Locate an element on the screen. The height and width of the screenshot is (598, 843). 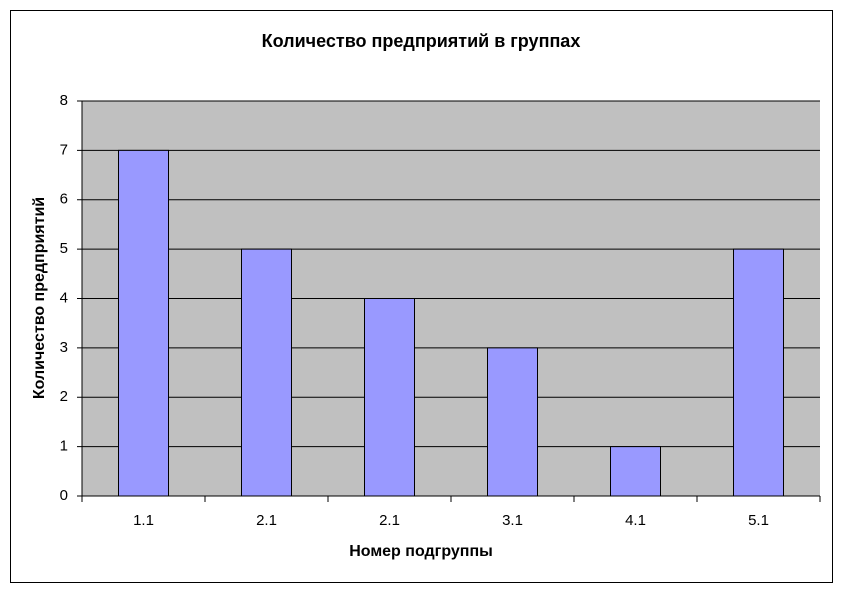
x-axis-label: Номер подгруппы is located at coordinates (421, 551).